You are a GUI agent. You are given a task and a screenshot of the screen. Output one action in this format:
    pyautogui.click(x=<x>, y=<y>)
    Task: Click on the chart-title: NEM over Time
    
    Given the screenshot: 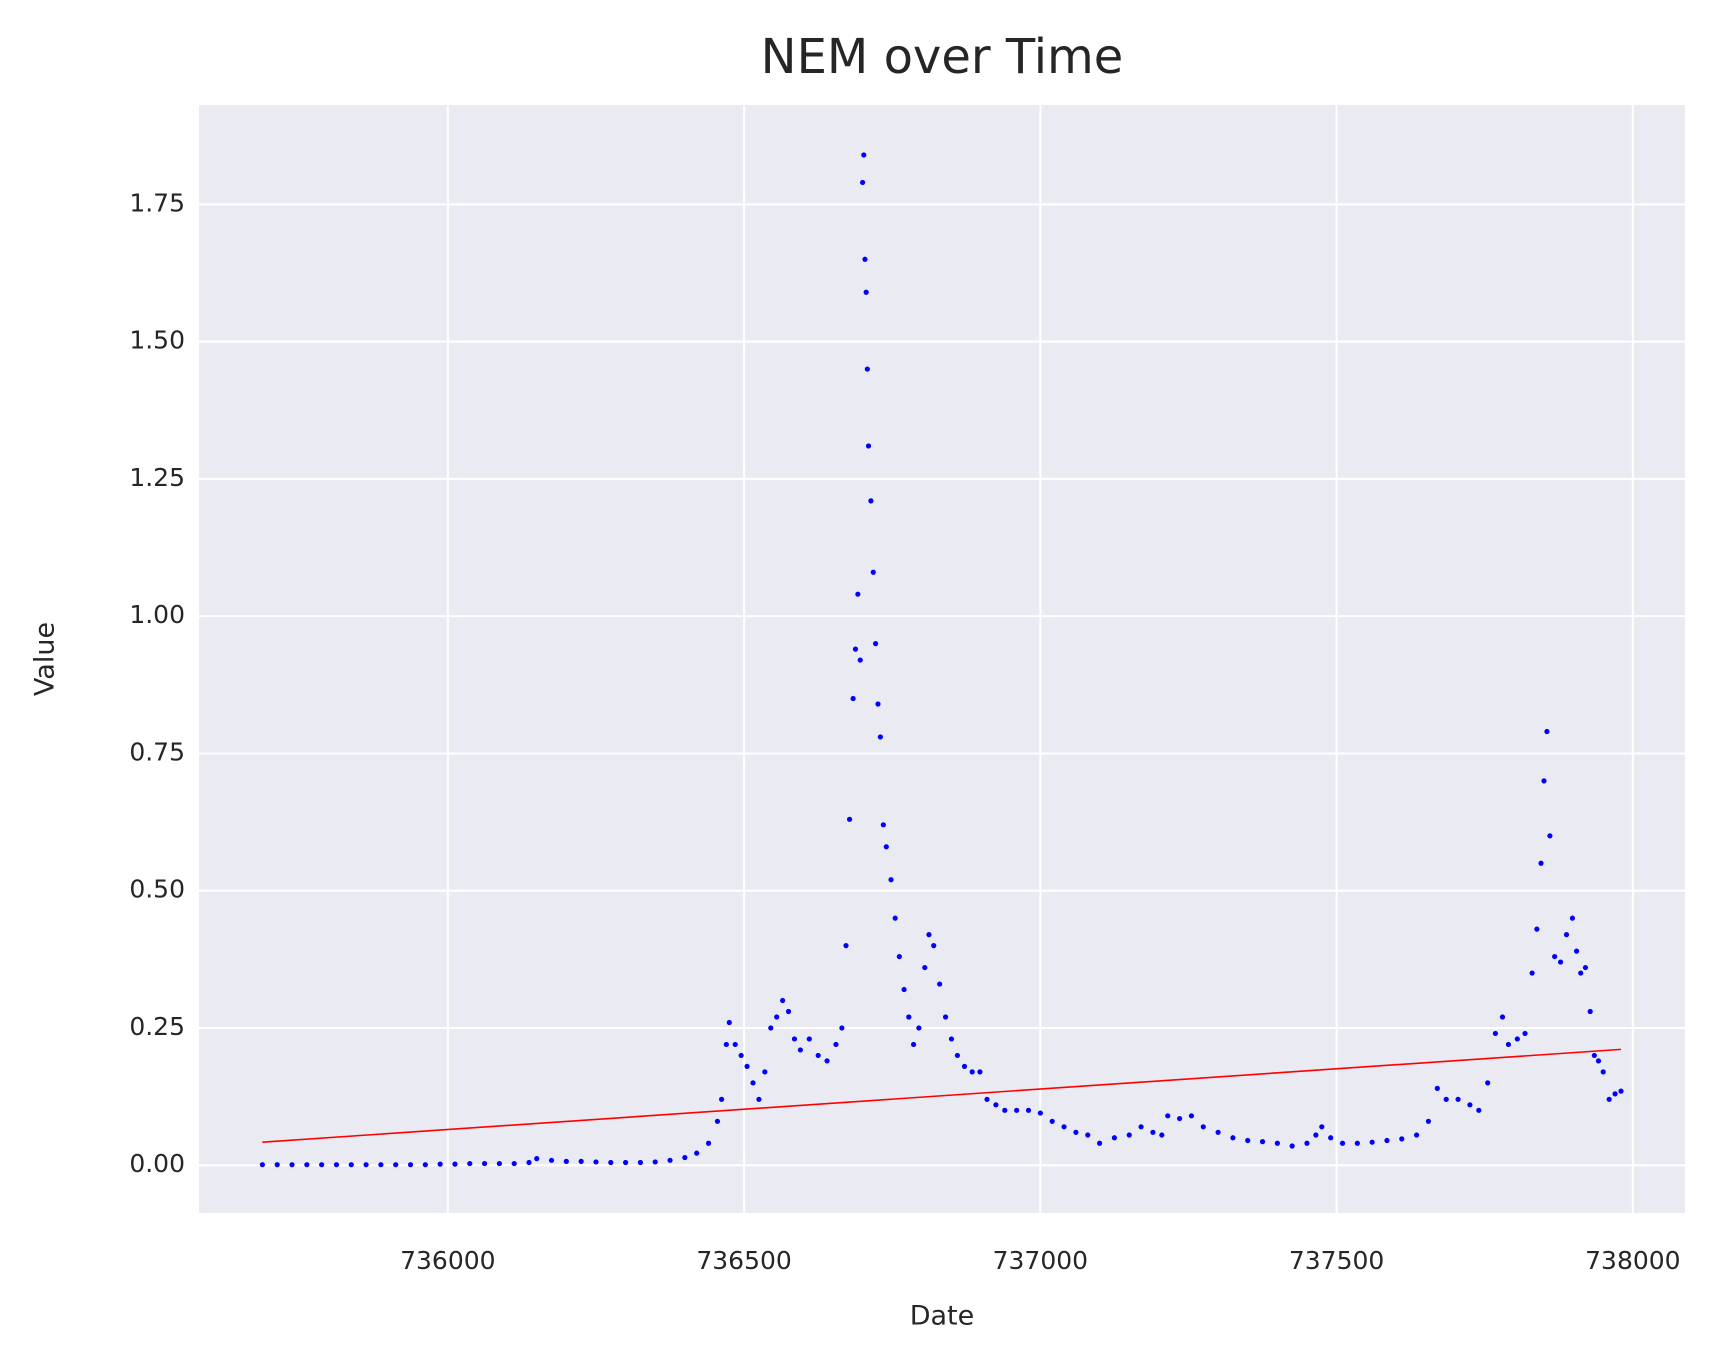 What is the action you would take?
    pyautogui.click(x=942, y=57)
    